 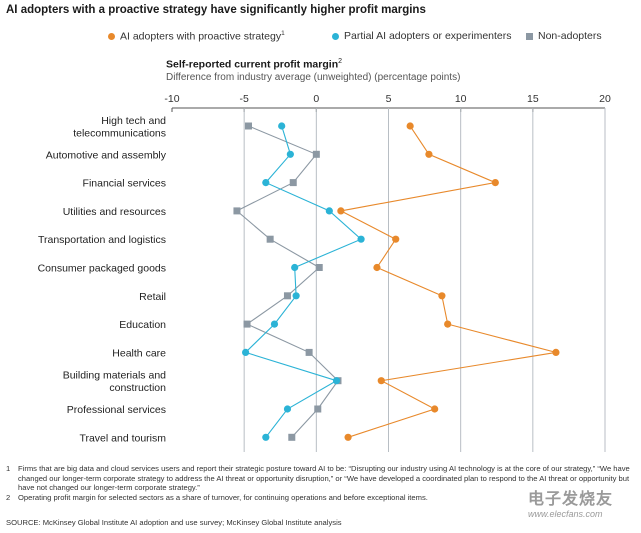 What do you see at coordinates (119, 133) in the screenshot?
I see `category-label: telecommunications` at bounding box center [119, 133].